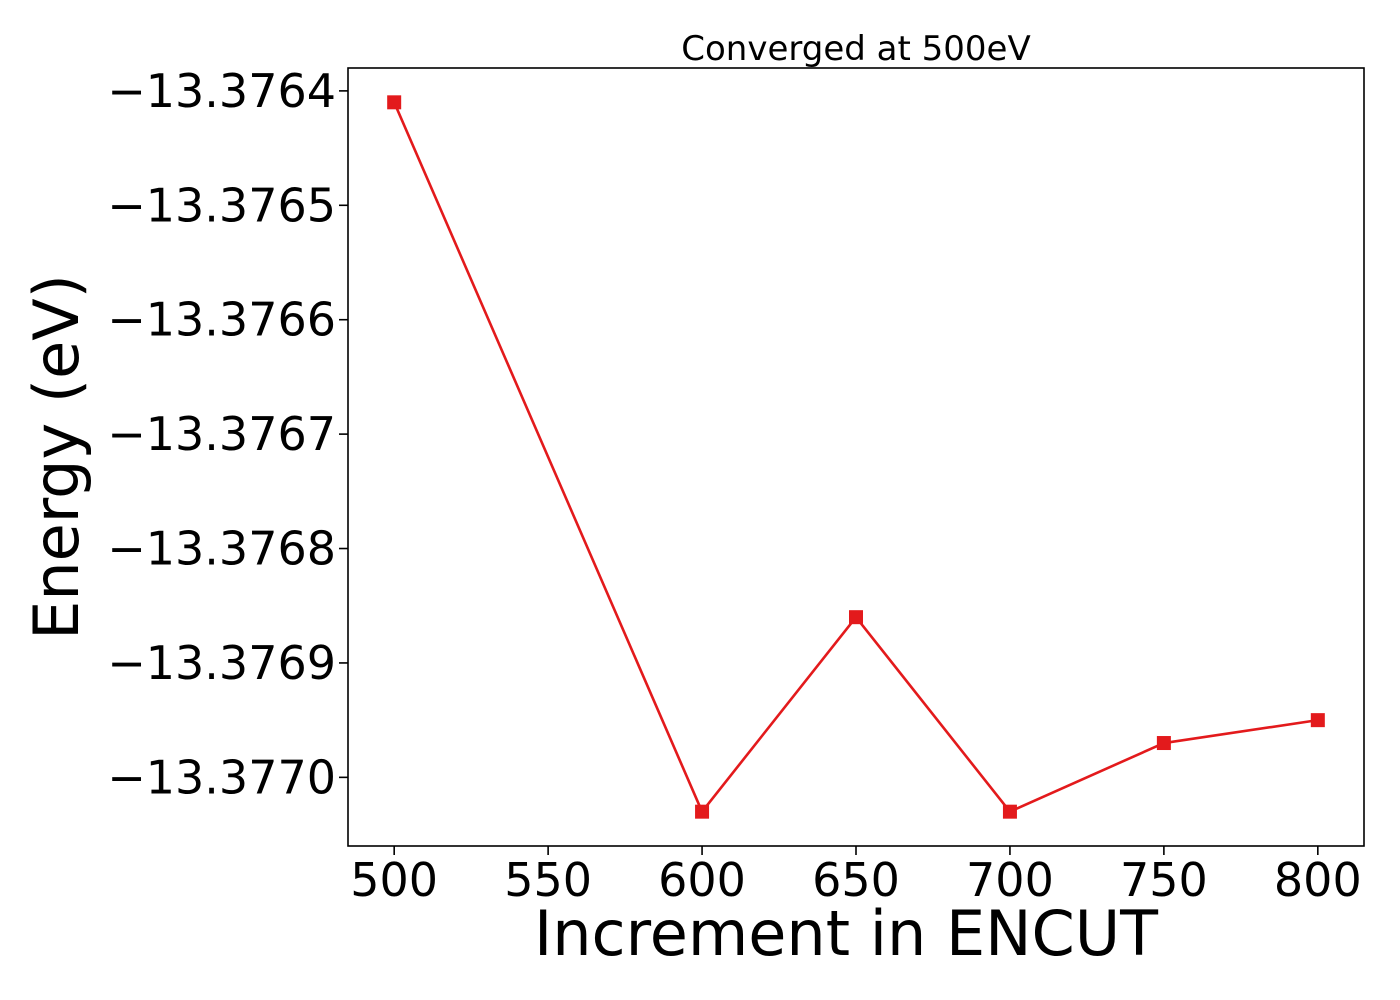 The width and height of the screenshot is (1400, 1000). I want to click on chart-title: Converged at 500eV, so click(855, 49).